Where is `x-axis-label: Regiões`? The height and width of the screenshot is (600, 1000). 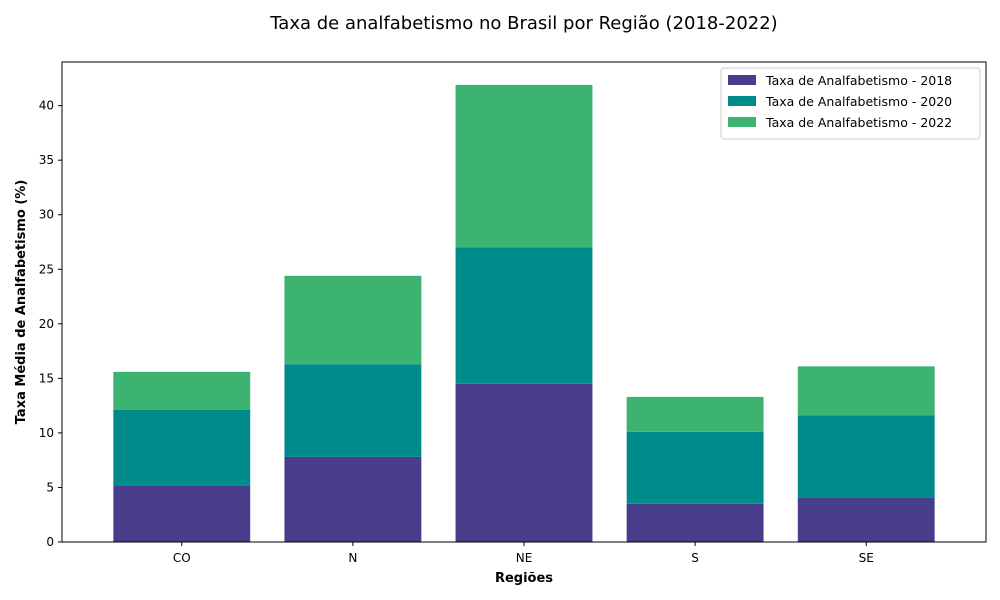
x-axis-label: Regiões is located at coordinates (524, 578).